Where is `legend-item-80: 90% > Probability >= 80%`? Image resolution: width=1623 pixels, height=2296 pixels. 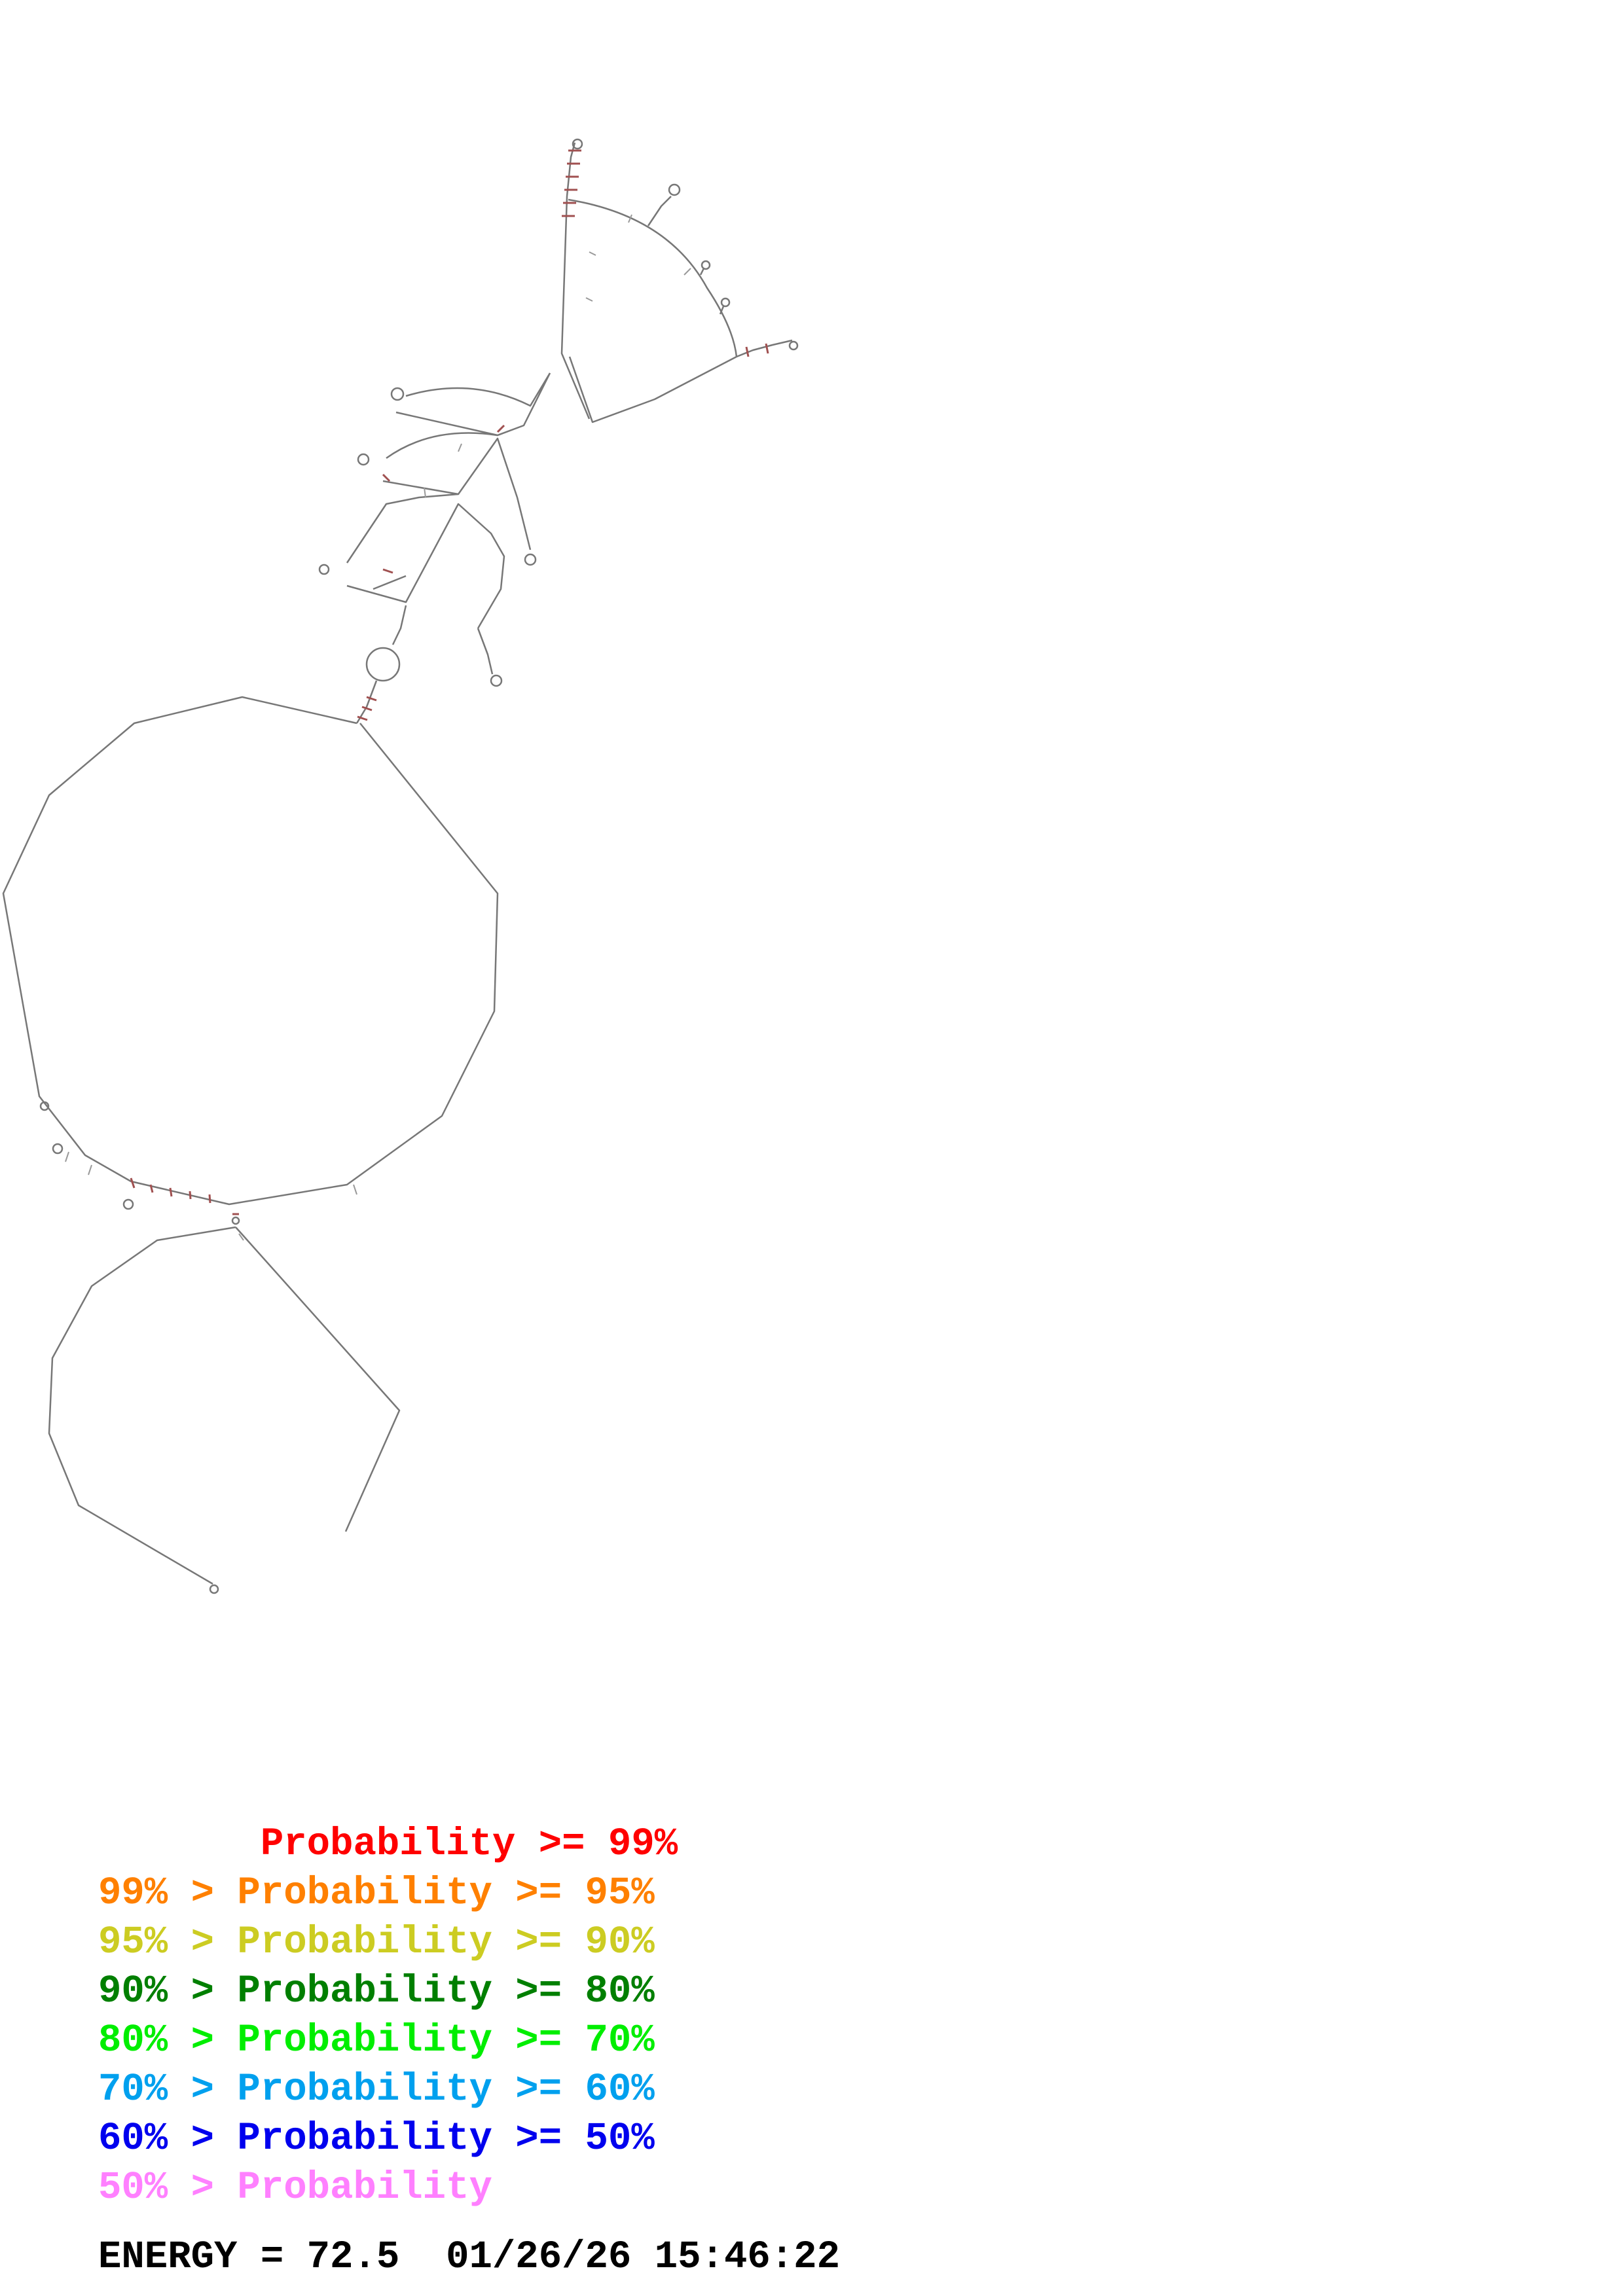
legend-item-80: 90% > Probability >= 80% is located at coordinates (376, 1991).